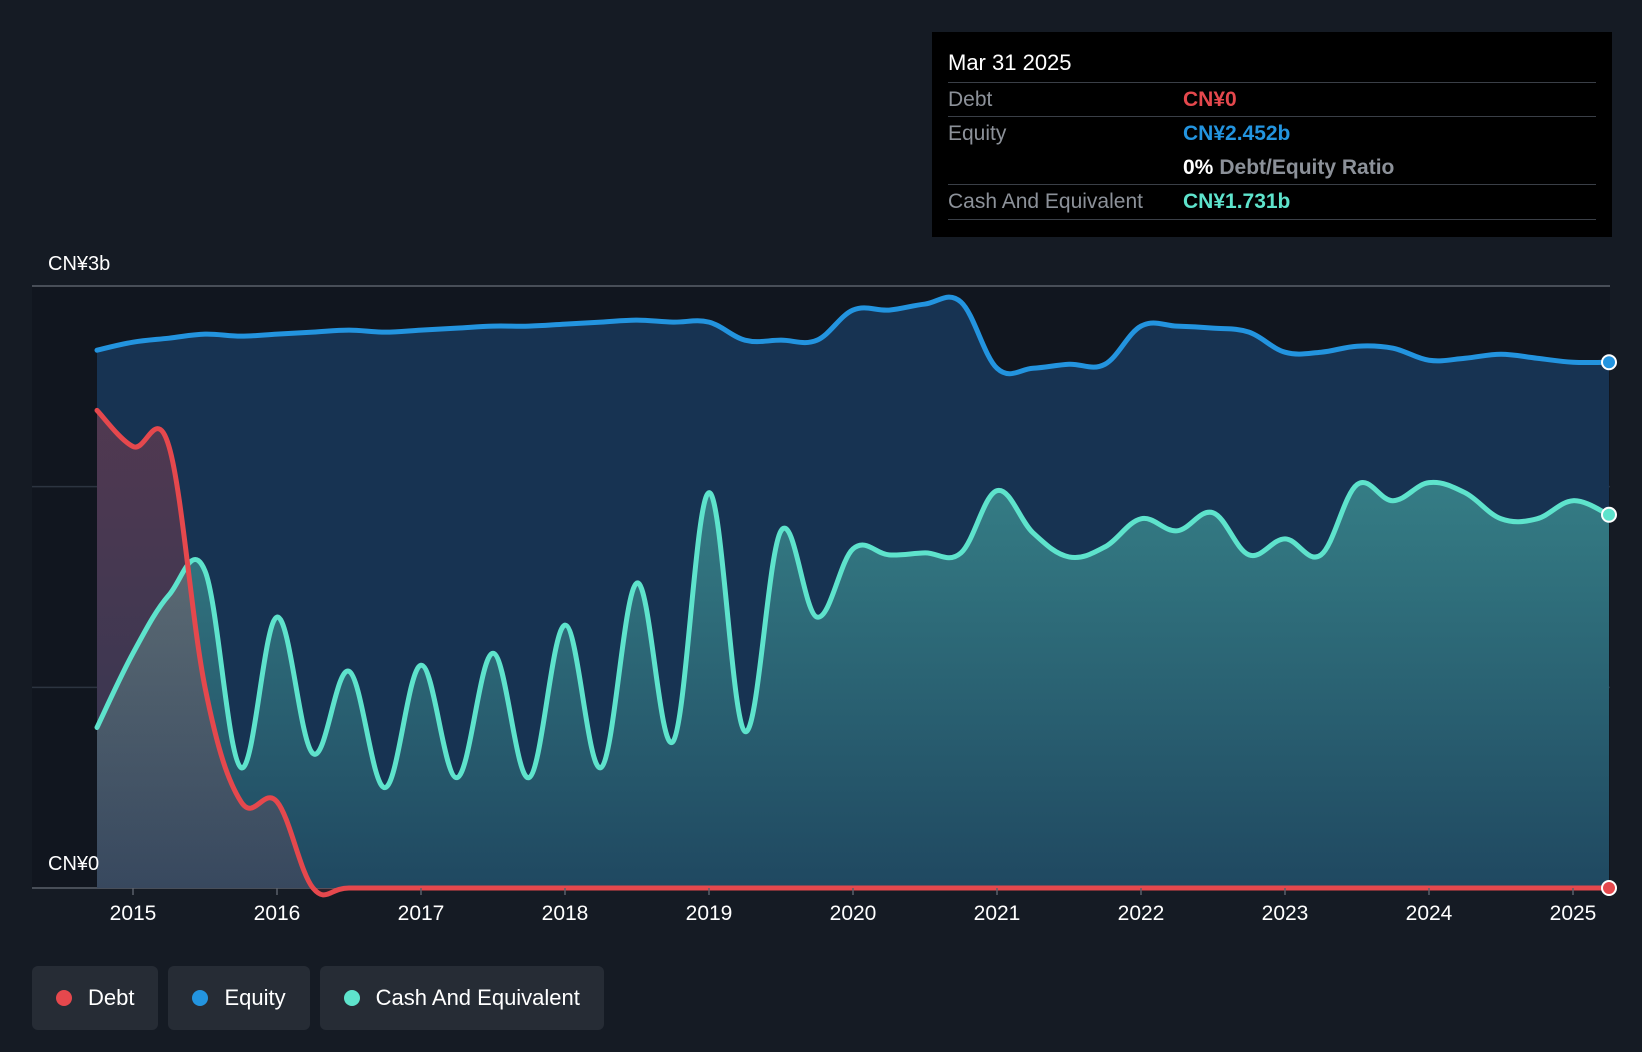 This screenshot has height=1052, width=1642. What do you see at coordinates (477, 997) in the screenshot?
I see `legend-label-cash: Cash And Equivalent` at bounding box center [477, 997].